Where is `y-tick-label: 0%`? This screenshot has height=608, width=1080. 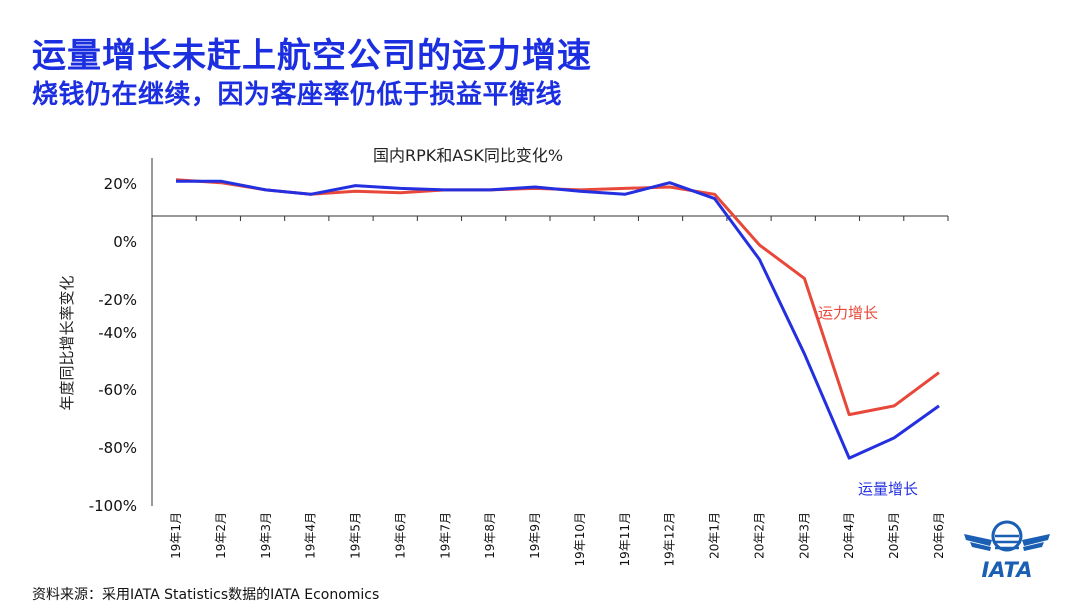 y-tick-label: 0% is located at coordinates (125, 242).